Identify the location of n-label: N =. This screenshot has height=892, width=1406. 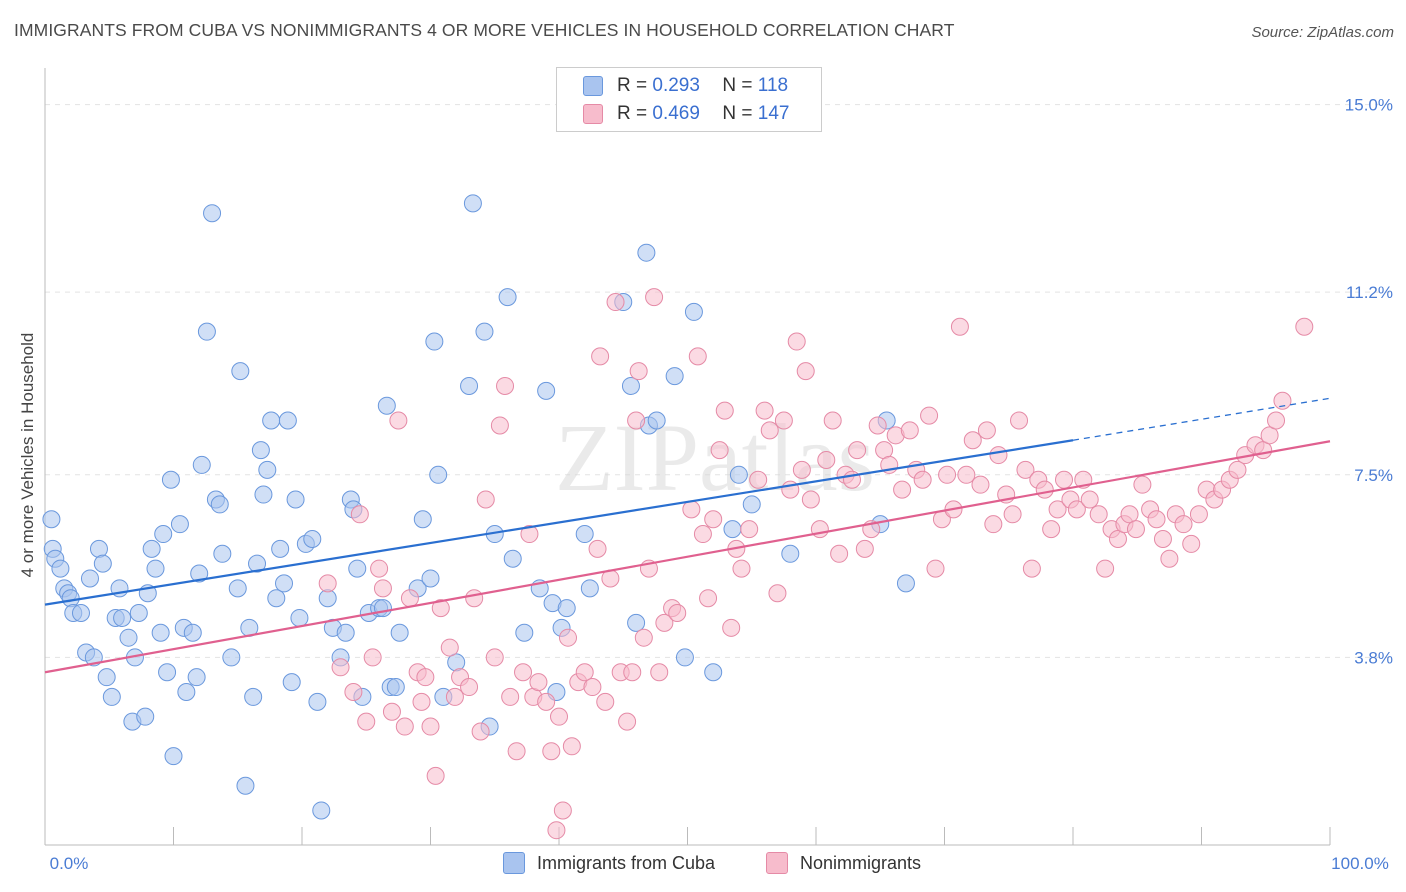
(737, 85).